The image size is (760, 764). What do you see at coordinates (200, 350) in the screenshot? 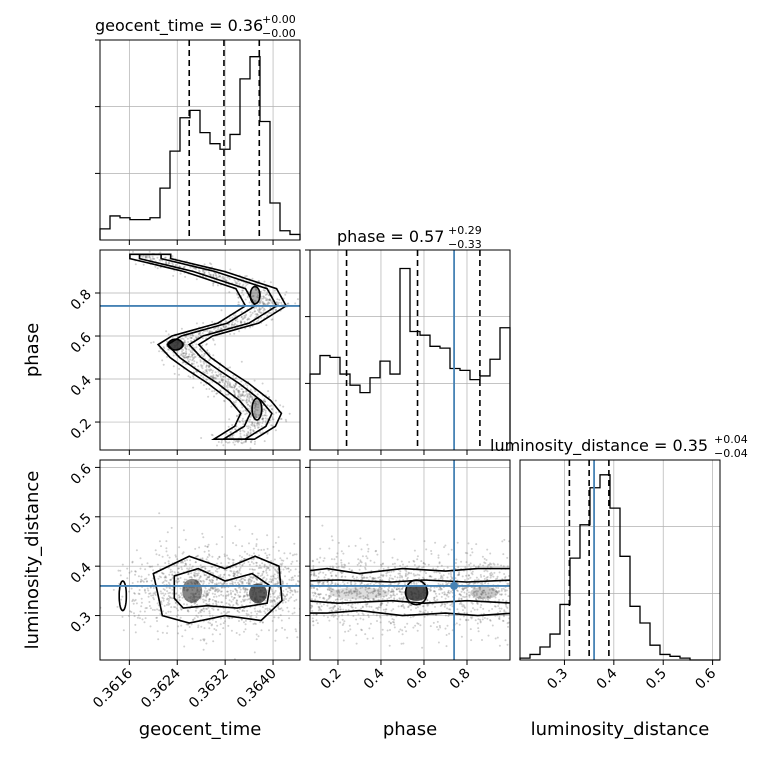
I see `density-phase-geocent_time` at bounding box center [200, 350].